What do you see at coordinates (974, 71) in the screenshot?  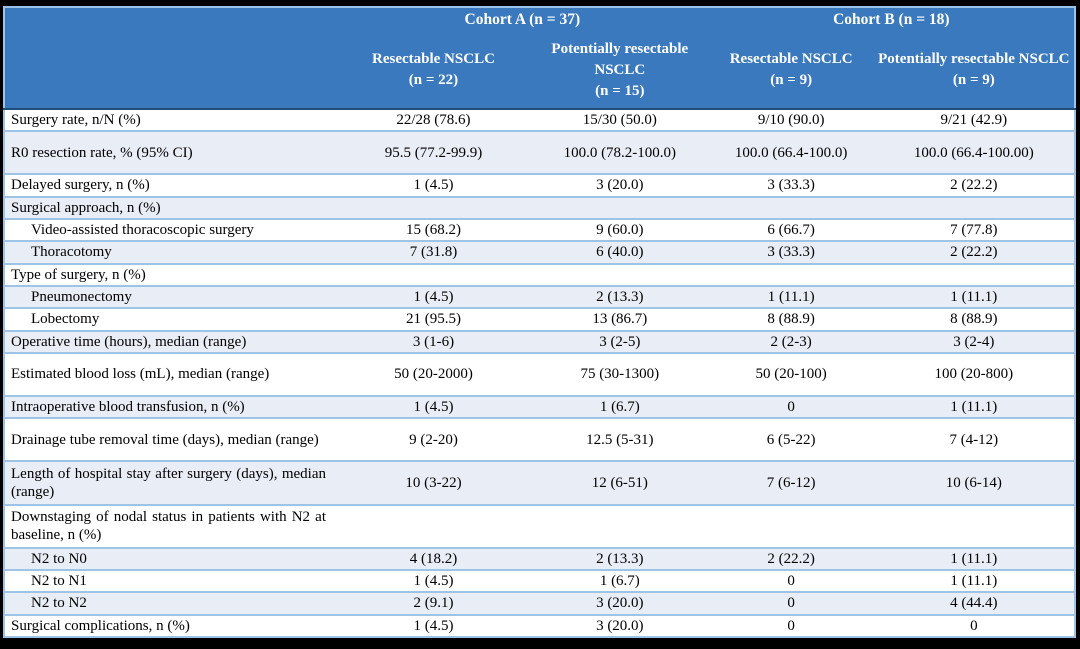 I see `column-header-potentially-resectable-b: Potentially resectable NSCLC (n = 9)` at bounding box center [974, 71].